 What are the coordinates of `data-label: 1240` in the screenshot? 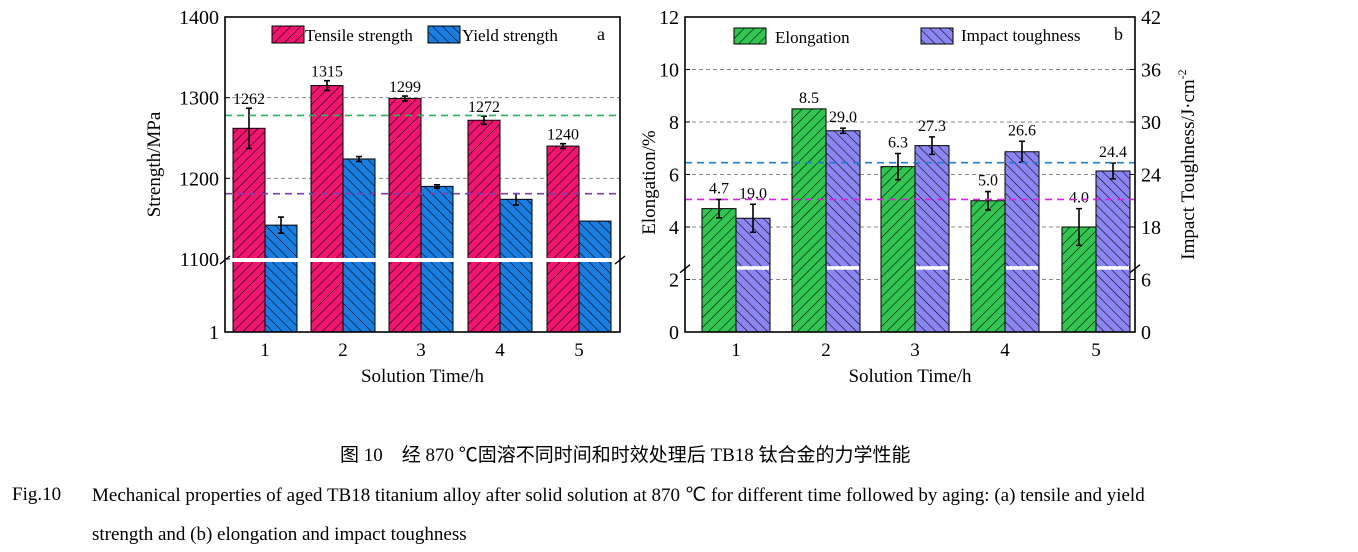 It's located at (563, 135).